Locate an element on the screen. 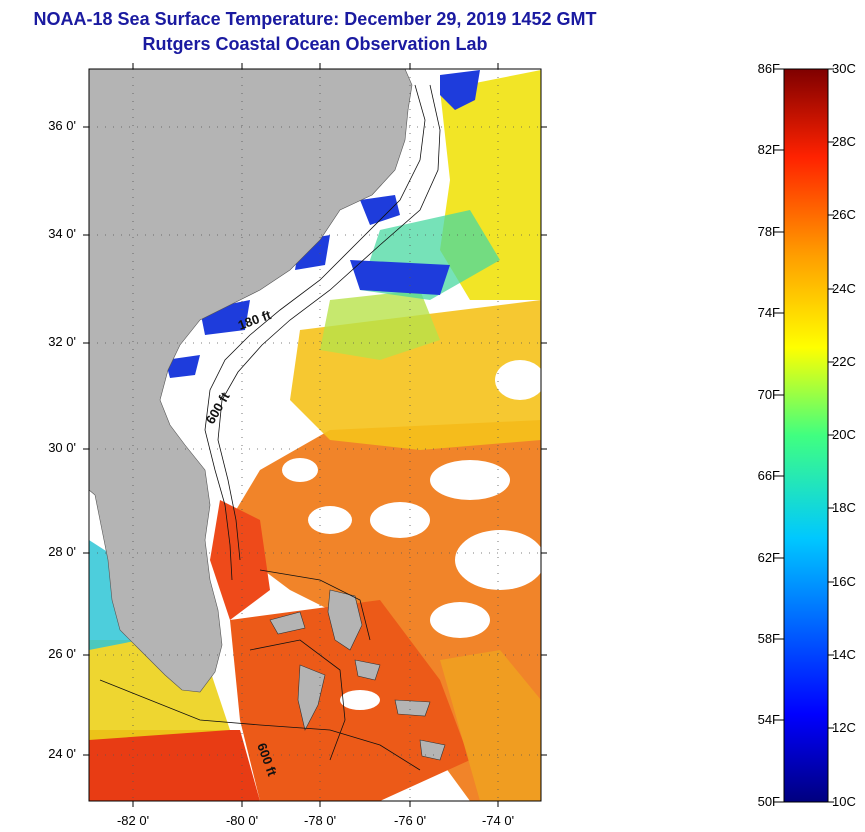 This screenshot has height=832, width=865. colorbar-c-label: 16C is located at coordinates (844, 581).